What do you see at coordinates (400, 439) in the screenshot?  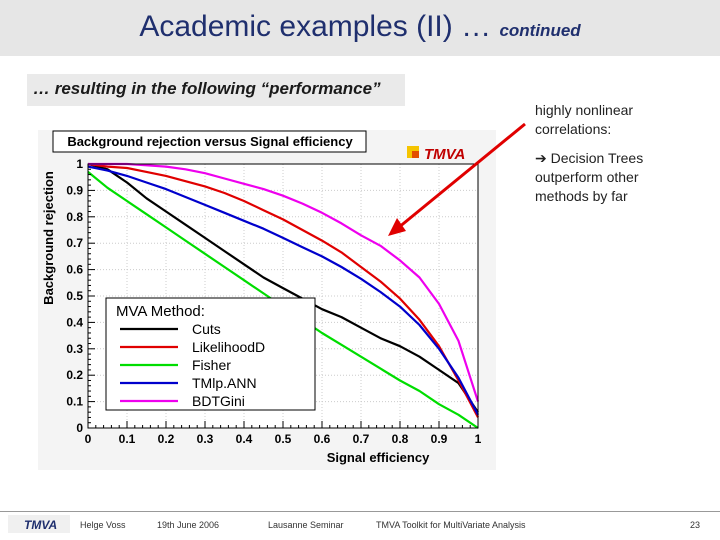 I see `x-tick-label: 0.8` at bounding box center [400, 439].